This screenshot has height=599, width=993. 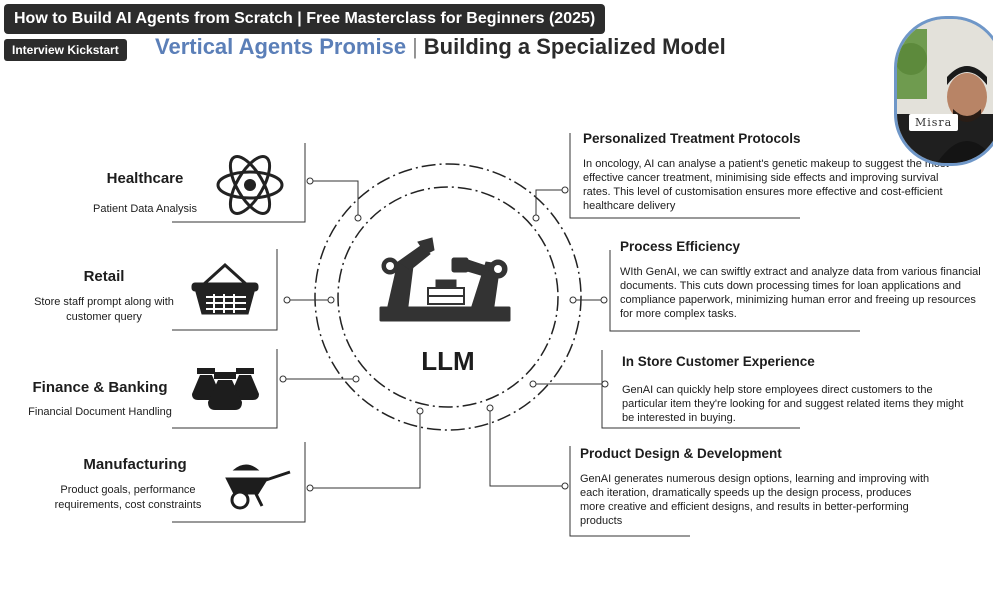 I want to click on right-item-process-title: Process Efficiency, so click(x=680, y=246).